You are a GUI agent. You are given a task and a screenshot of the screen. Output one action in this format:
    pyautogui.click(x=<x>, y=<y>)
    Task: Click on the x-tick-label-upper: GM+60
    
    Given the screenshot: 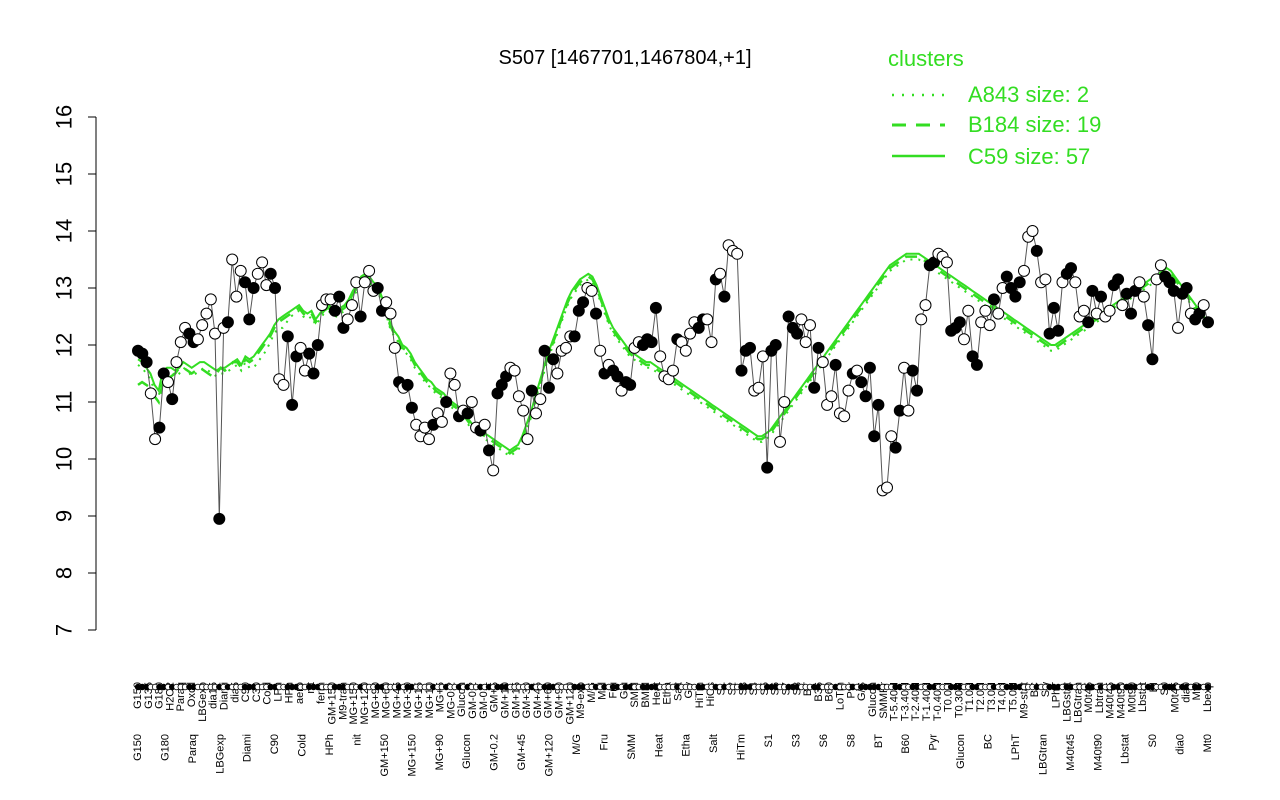 What is the action you would take?
    pyautogui.click(x=549, y=700)
    